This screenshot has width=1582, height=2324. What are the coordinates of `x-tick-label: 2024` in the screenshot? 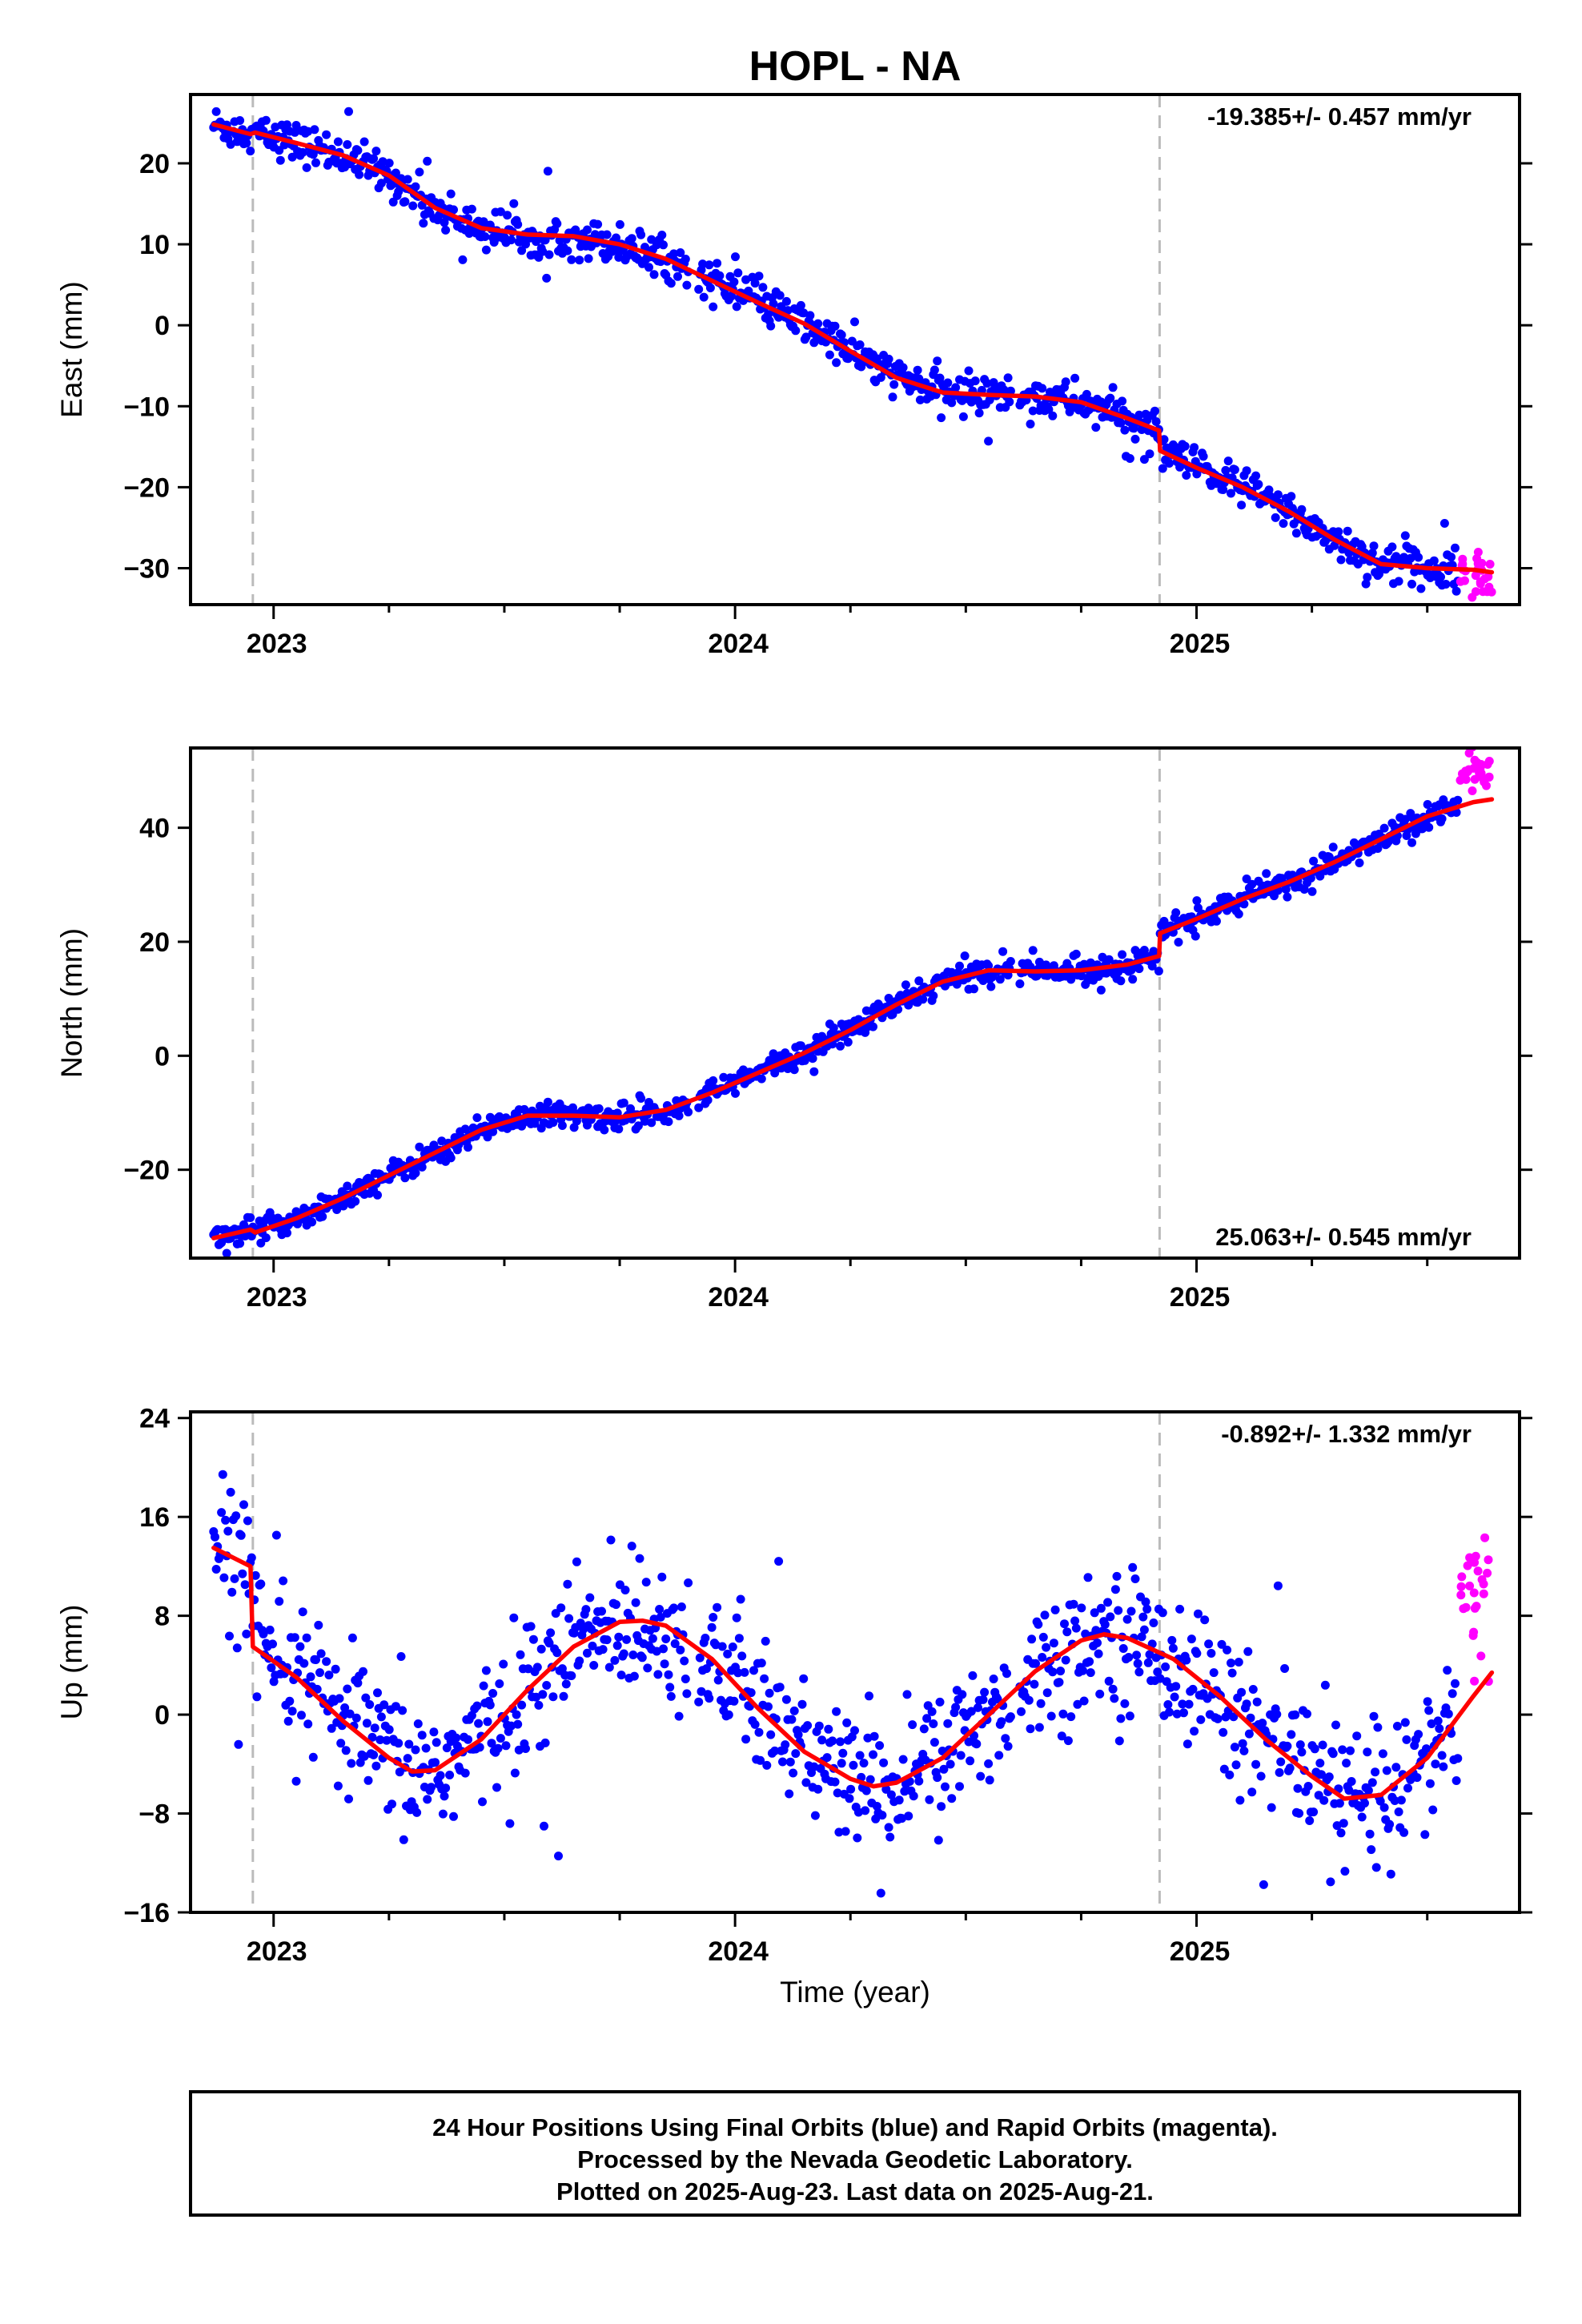 It's located at (739, 1951).